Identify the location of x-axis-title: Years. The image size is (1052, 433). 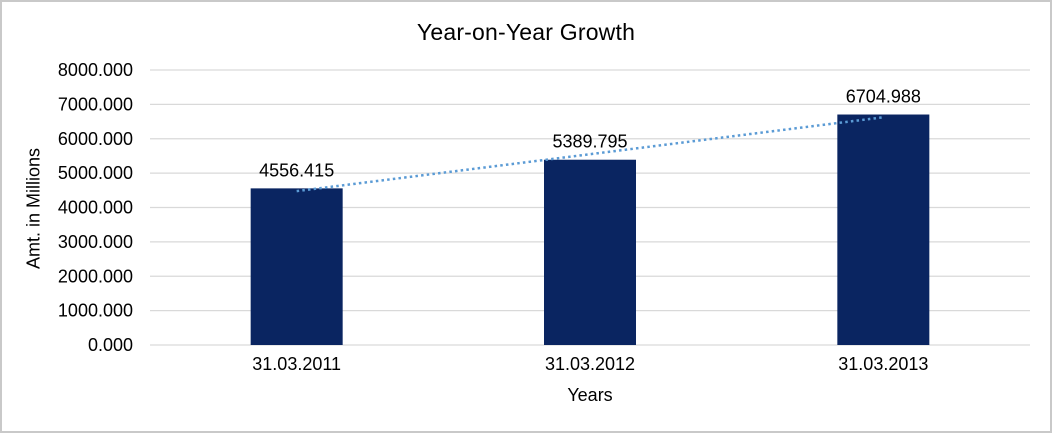
(590, 395).